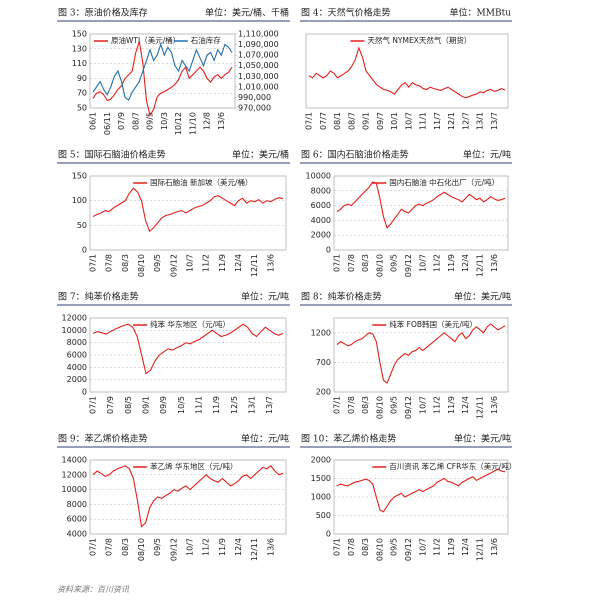 The height and width of the screenshot is (603, 595). What do you see at coordinates (258, 86) in the screenshot?
I see `y2-tick-label: 1,010,000` at bounding box center [258, 86].